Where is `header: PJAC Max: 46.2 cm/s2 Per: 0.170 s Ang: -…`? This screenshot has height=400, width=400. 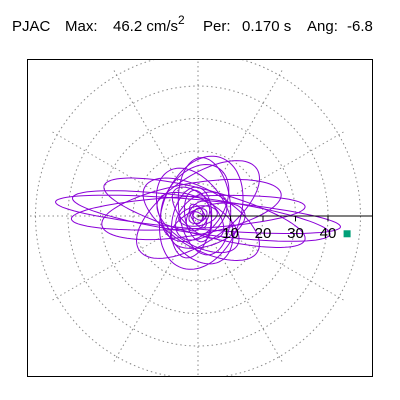
header: PJAC Max: 46.2 cm/s2 Per: 0.170 s Ang: -… is located at coordinates (200, 23).